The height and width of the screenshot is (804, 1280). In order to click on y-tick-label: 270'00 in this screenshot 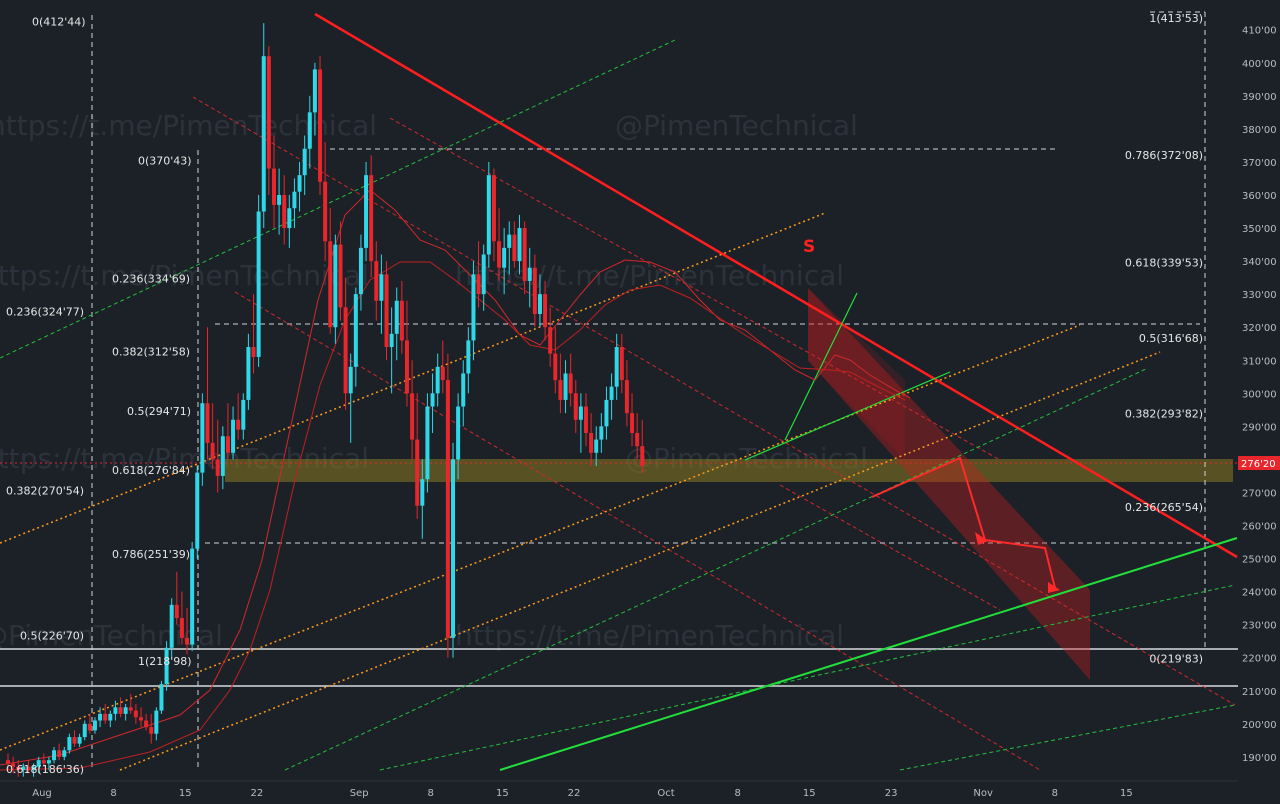, I will do `click(1259, 493)`.